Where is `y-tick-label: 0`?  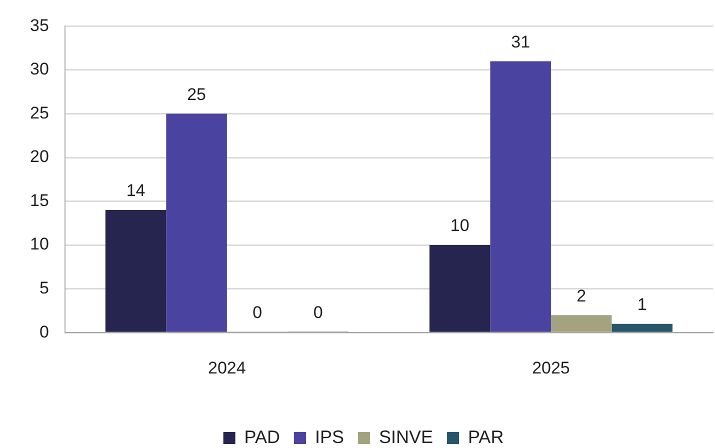
y-tick-label: 0 is located at coordinates (44, 332).